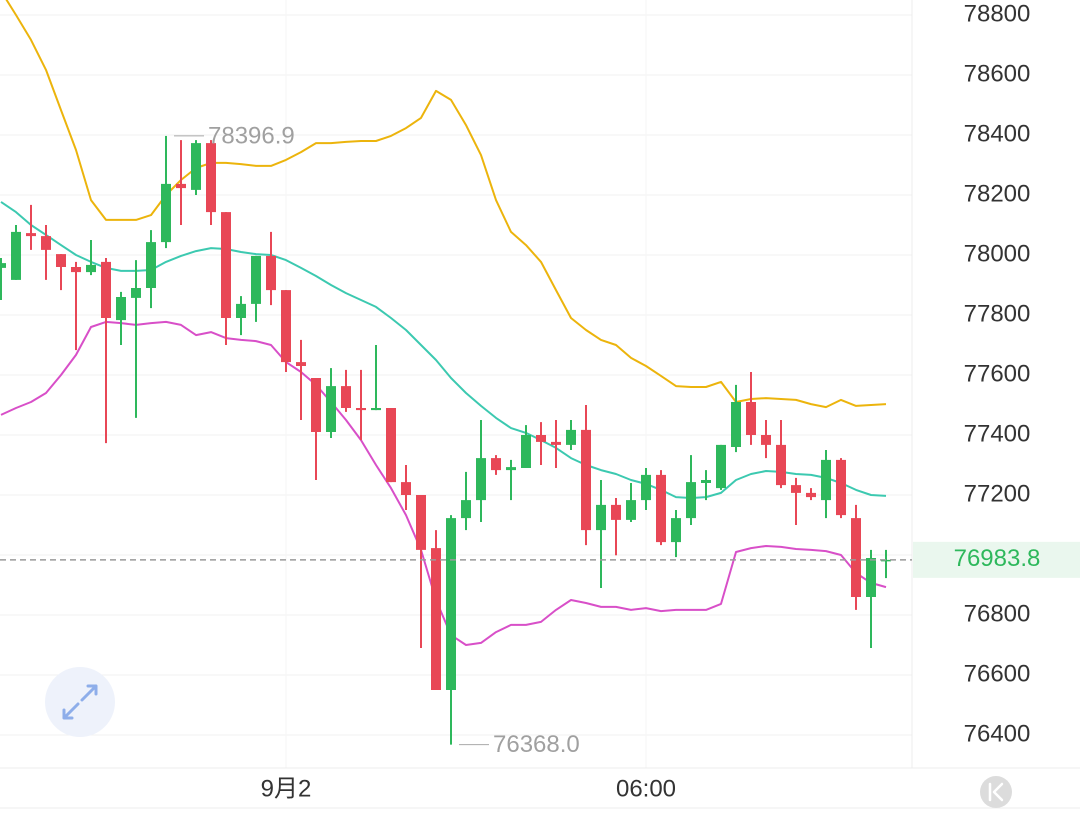 The image size is (1080, 814). Describe the element at coordinates (997, 253) in the screenshot. I see `y-tick-label: 78000` at that location.